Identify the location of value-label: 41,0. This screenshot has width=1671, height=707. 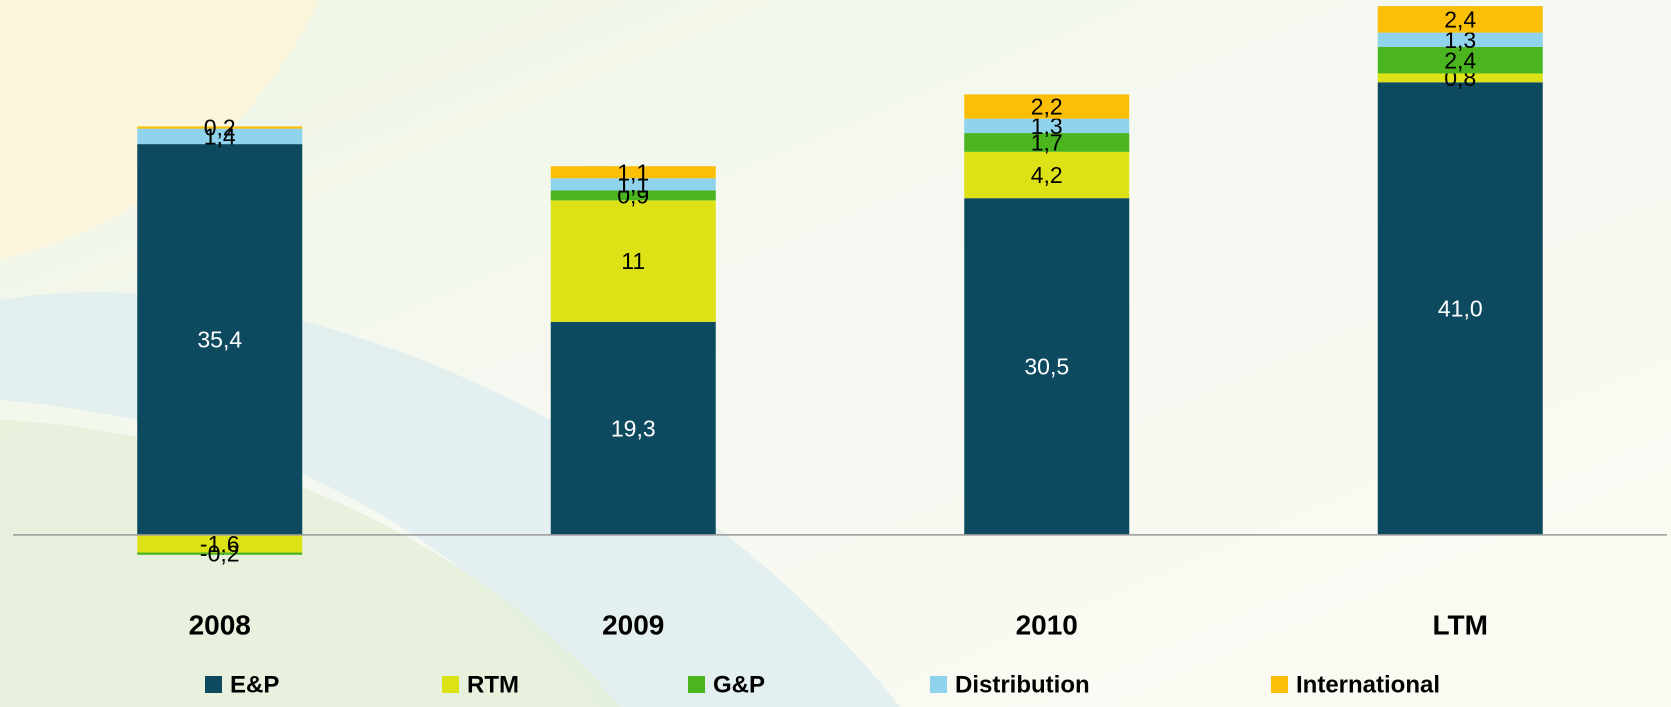
(1460, 309).